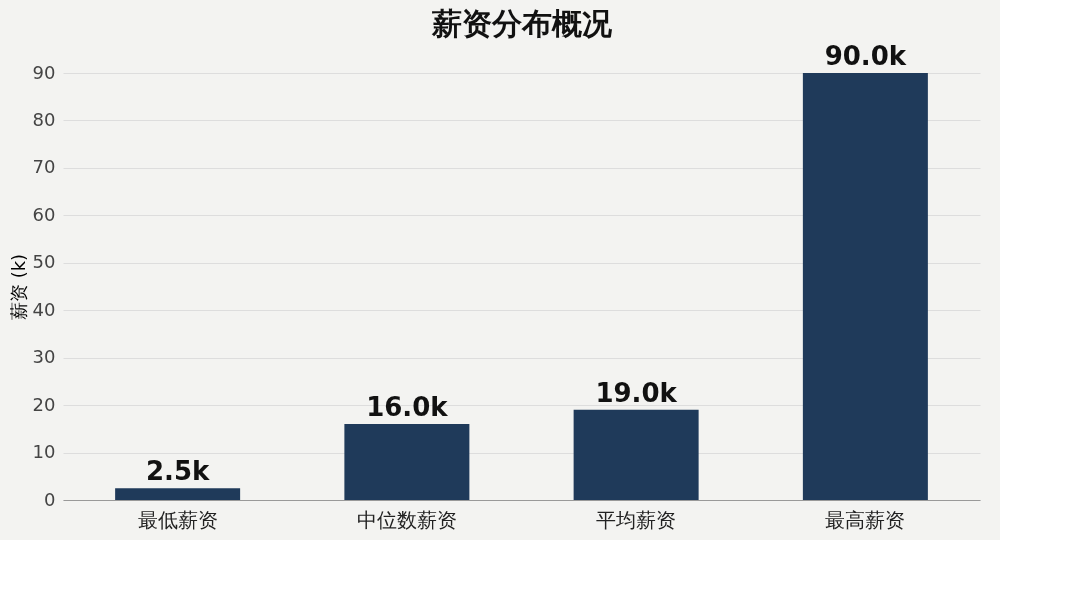 This screenshot has height=613, width=1080. What do you see at coordinates (865, 56) in the screenshot?
I see `data-label: 90.0k` at bounding box center [865, 56].